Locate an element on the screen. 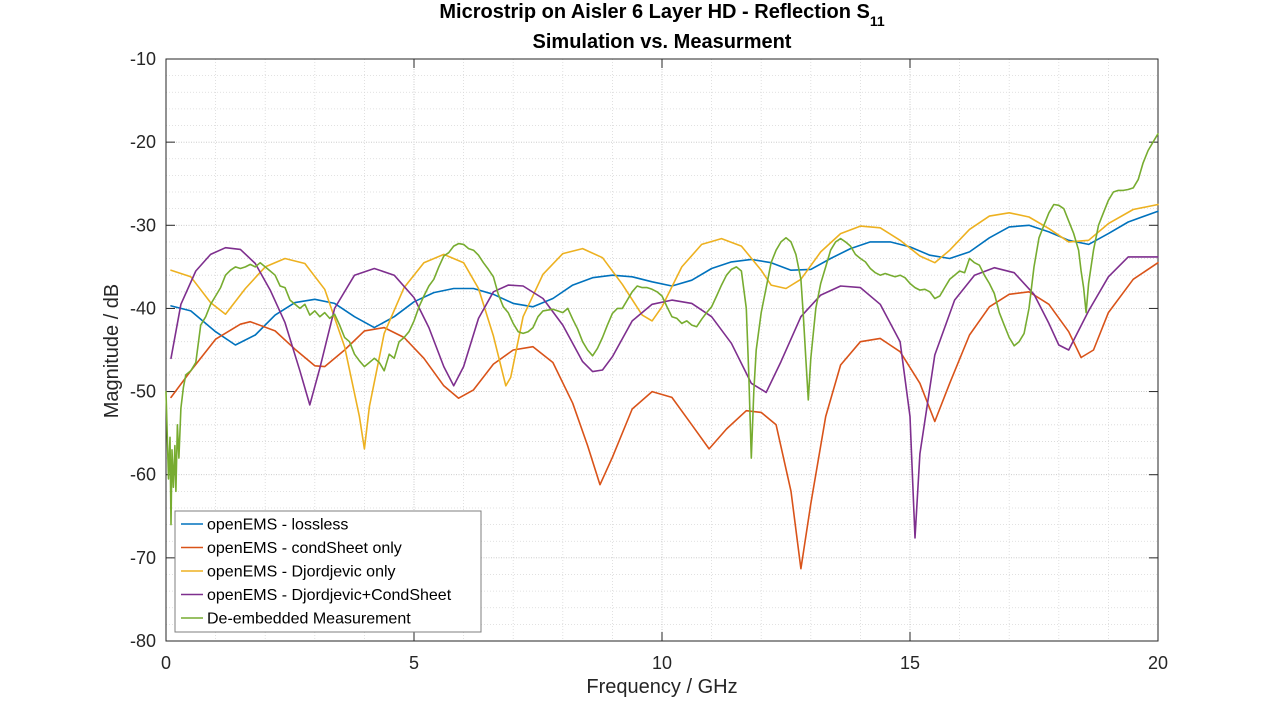  y-axis-label: Magnitude / dB is located at coordinates (112, 351).